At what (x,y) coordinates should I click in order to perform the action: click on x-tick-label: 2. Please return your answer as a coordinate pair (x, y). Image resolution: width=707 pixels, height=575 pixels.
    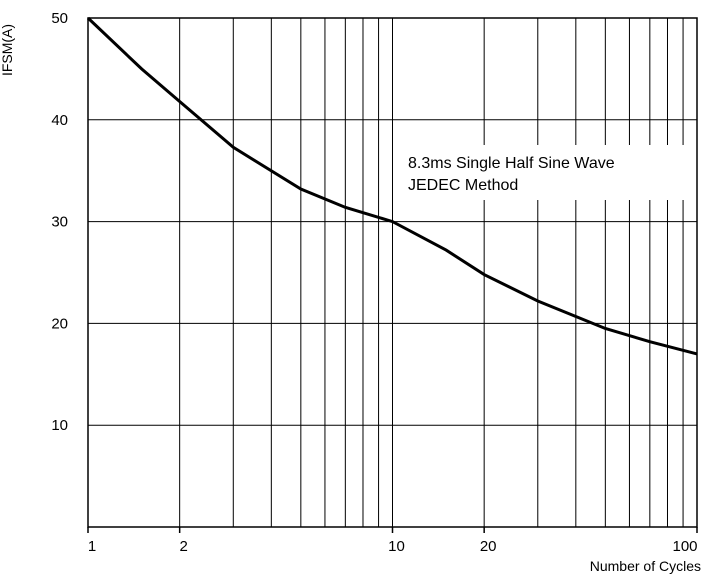
    Looking at the image, I should click on (183, 546).